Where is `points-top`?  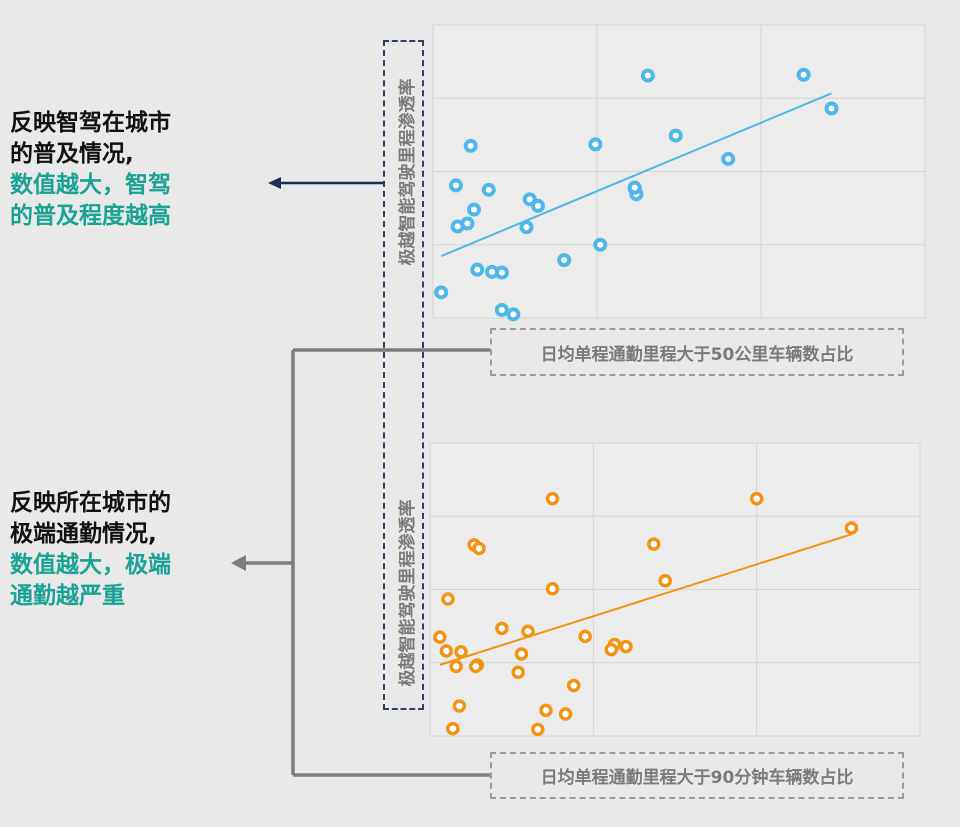 points-top is located at coordinates (636, 194).